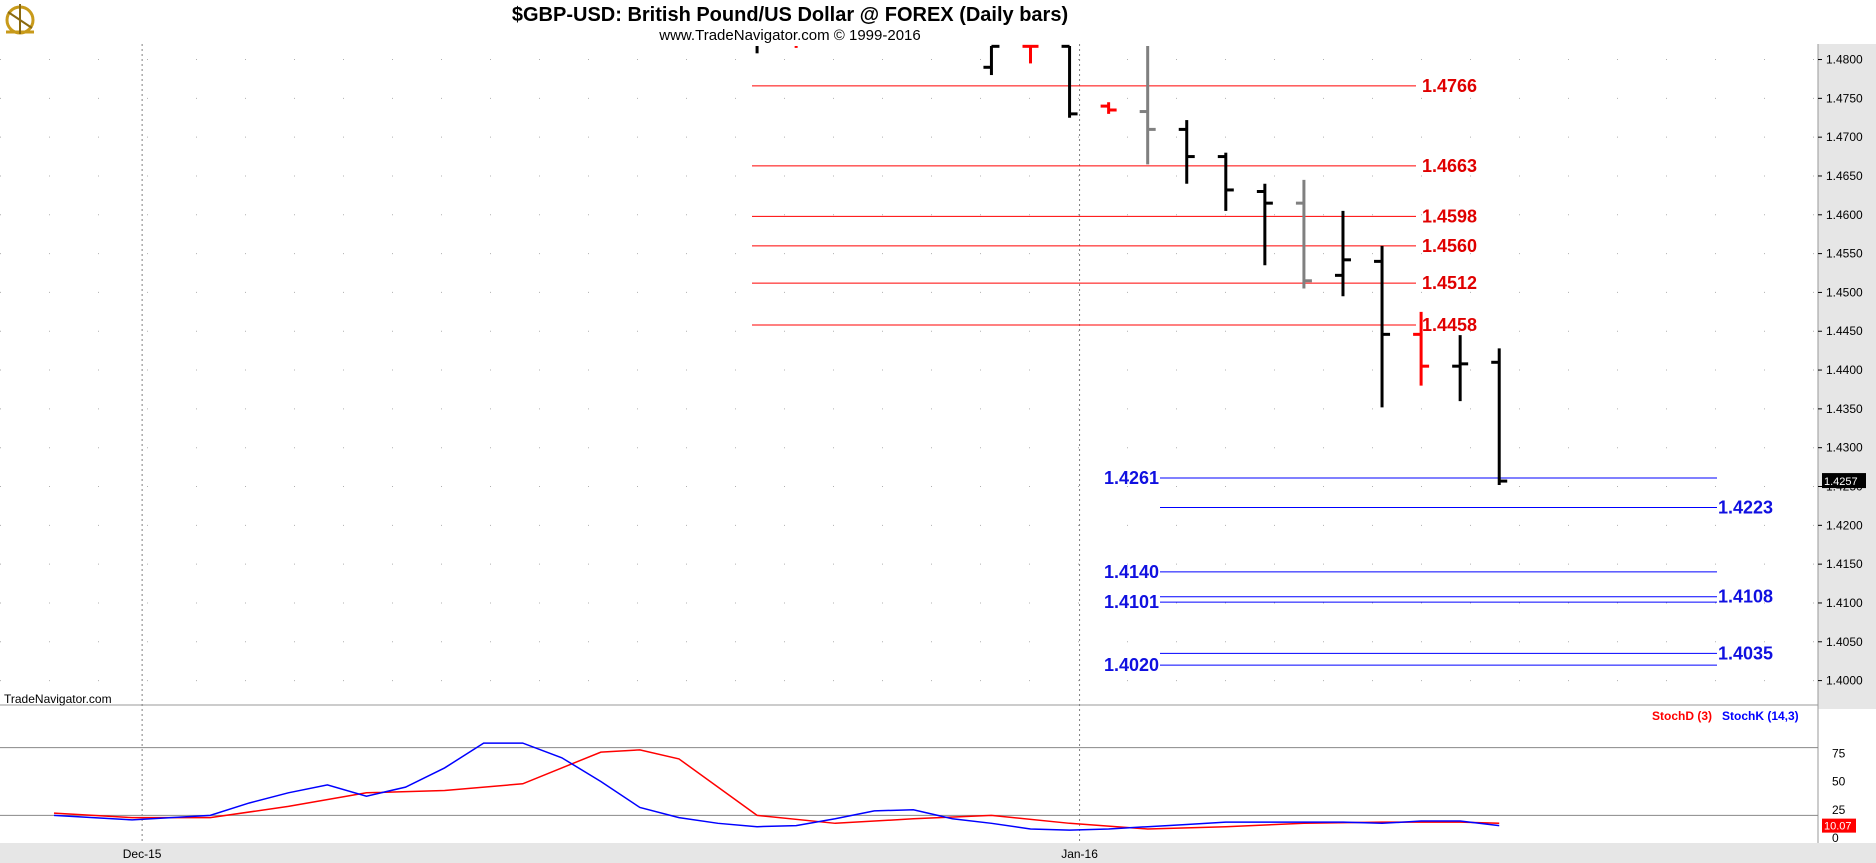 The height and width of the screenshot is (863, 1876). What do you see at coordinates (1844, 370) in the screenshot?
I see `price-tick-label: 1.4400` at bounding box center [1844, 370].